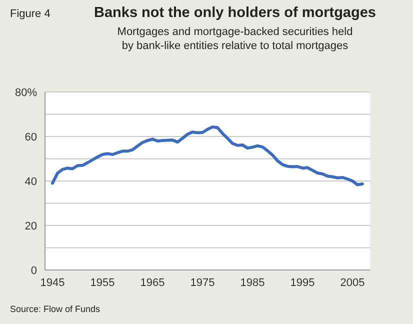 The height and width of the screenshot is (324, 413). Describe the element at coordinates (30, 182) in the screenshot. I see `y-tick-label: 40` at that location.